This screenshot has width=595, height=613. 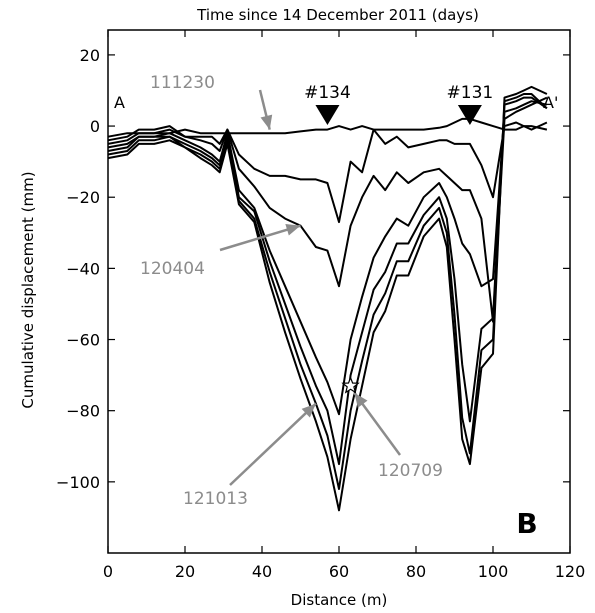 What do you see at coordinates (550, 102) in the screenshot?
I see `profile-end-label: A'` at bounding box center [550, 102].